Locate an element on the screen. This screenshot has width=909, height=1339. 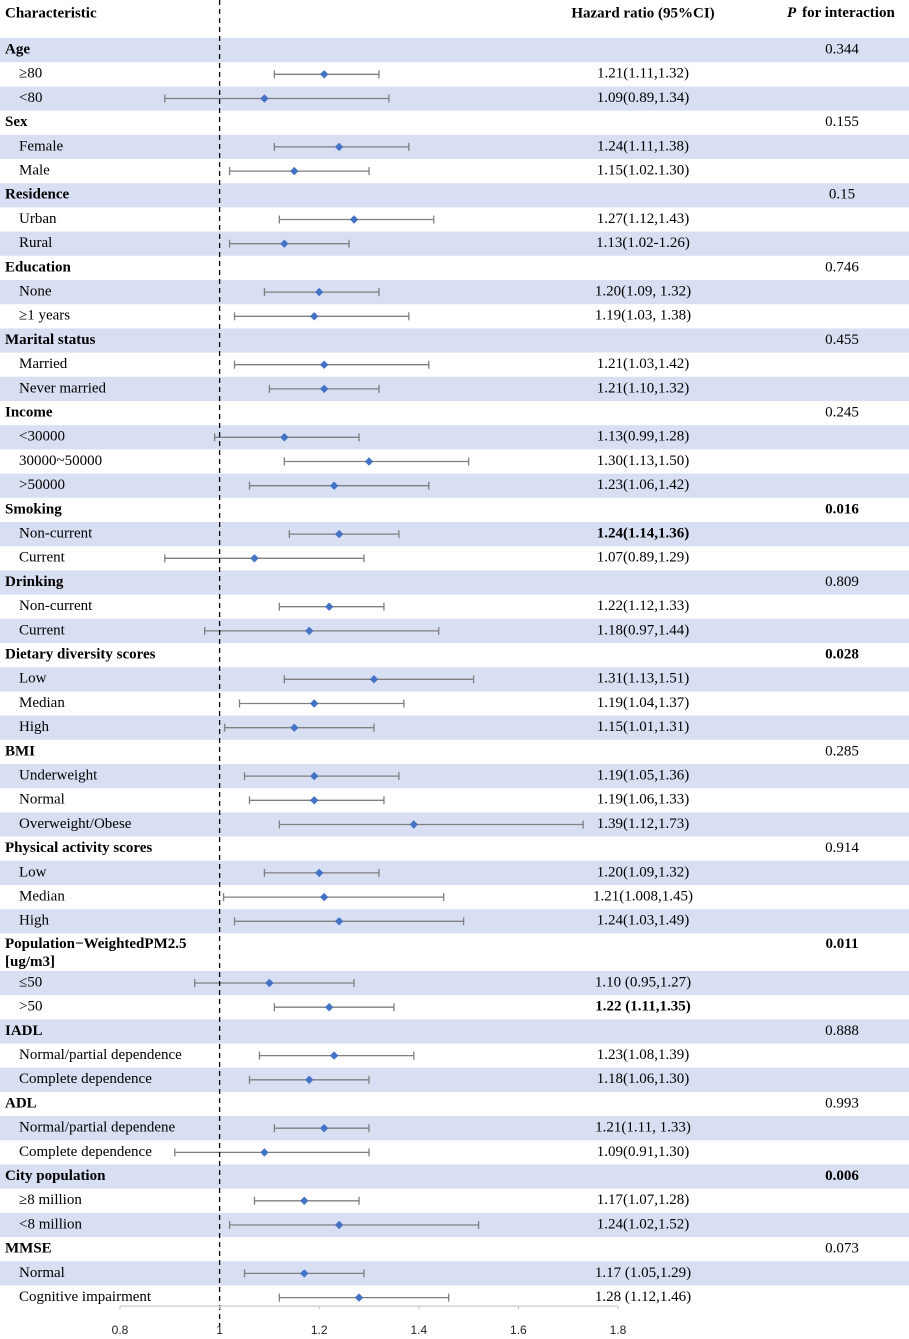
subgroup-label: Female is located at coordinates (41, 146).